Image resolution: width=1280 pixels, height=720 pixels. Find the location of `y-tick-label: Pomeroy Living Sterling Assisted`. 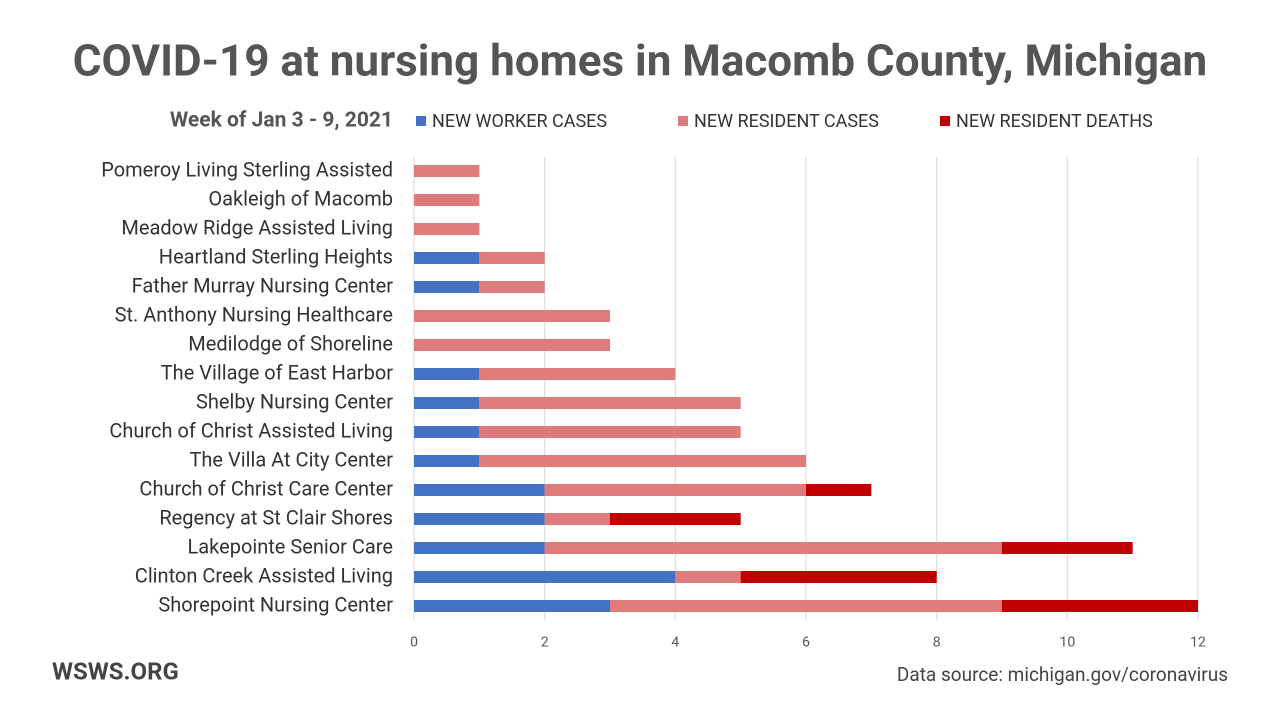

y-tick-label: Pomeroy Living Sterling Assisted is located at coordinates (247, 169).